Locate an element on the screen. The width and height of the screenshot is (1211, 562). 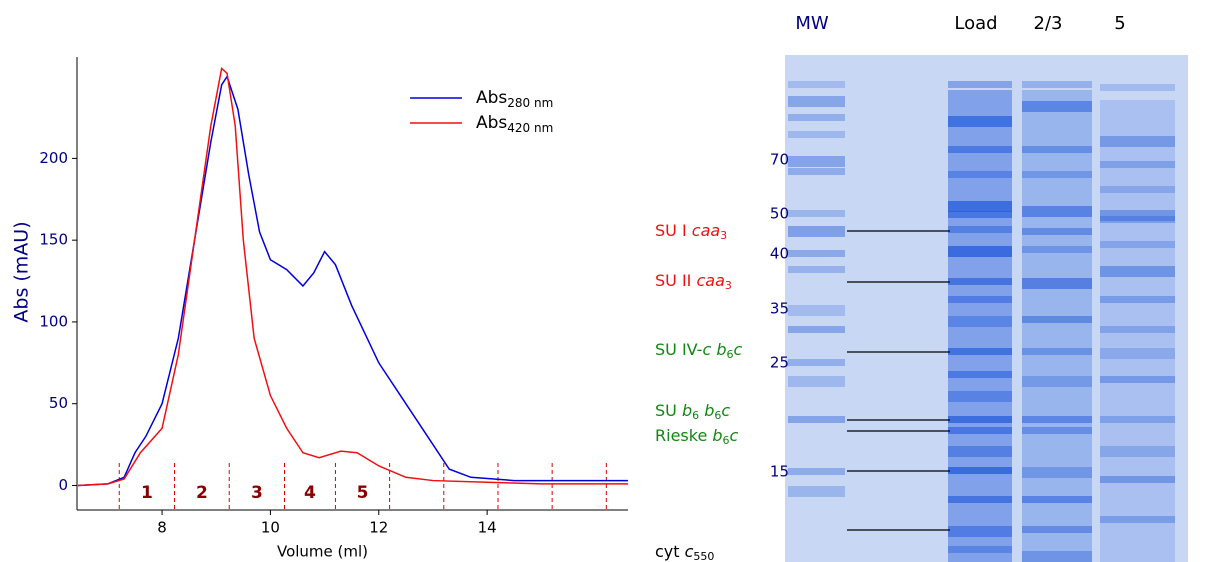
band-label-part: caa is located at coordinates (710, 280).